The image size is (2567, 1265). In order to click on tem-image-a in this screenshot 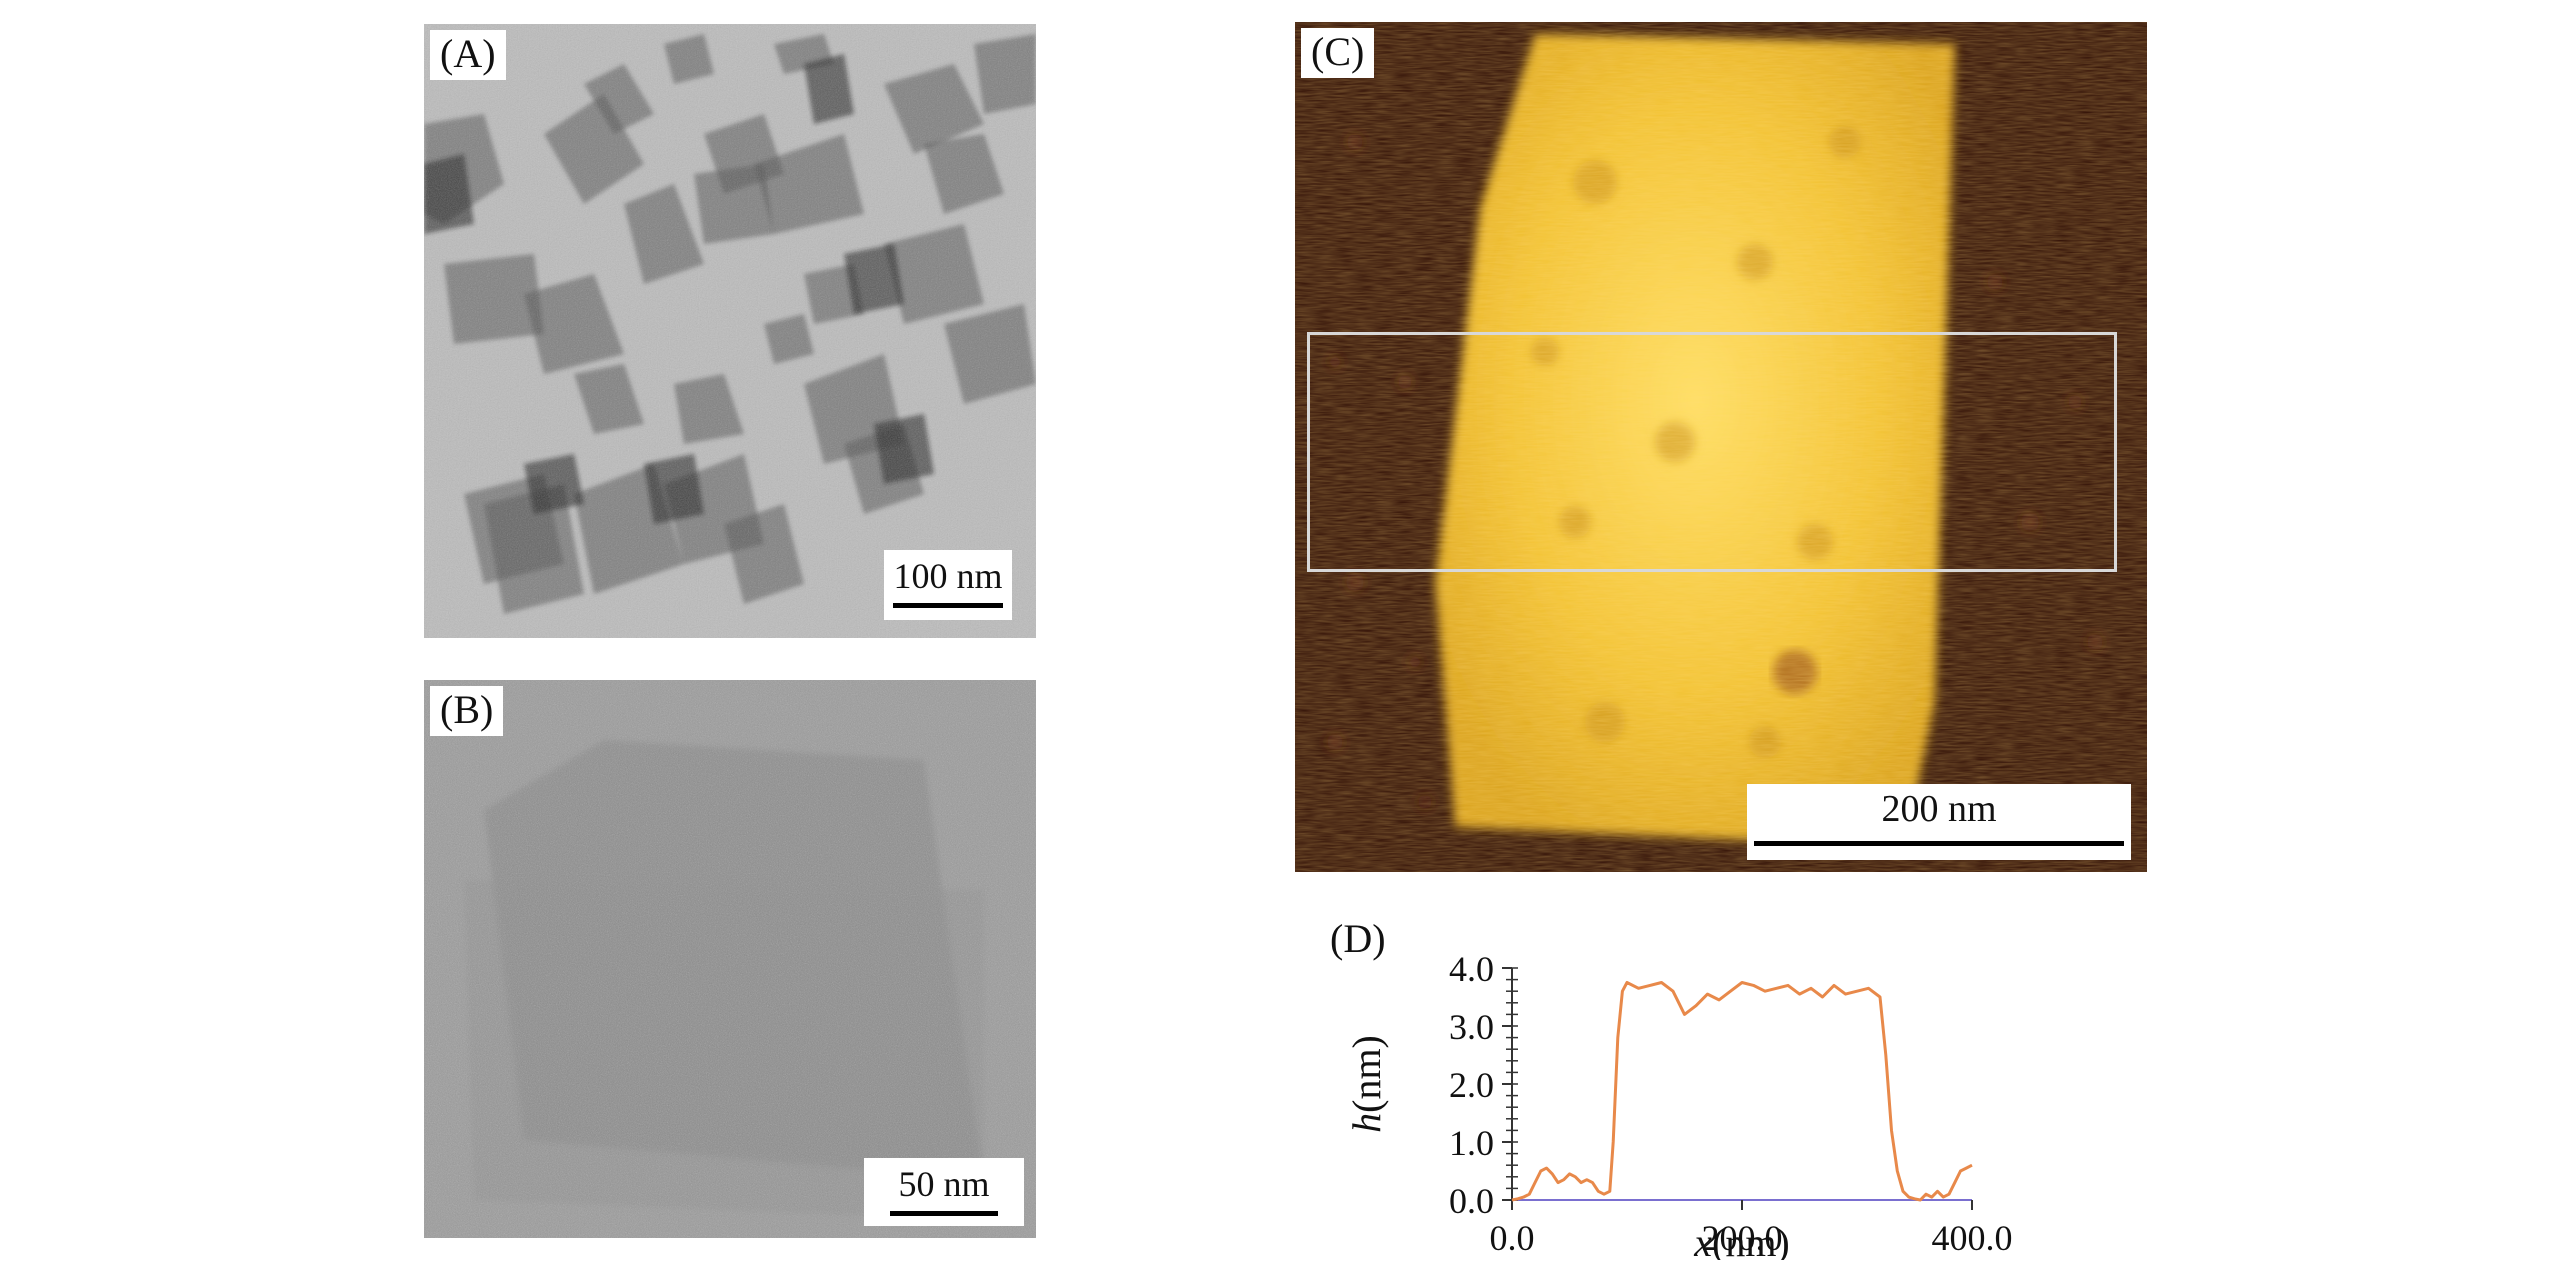, I will do `click(730, 331)`.